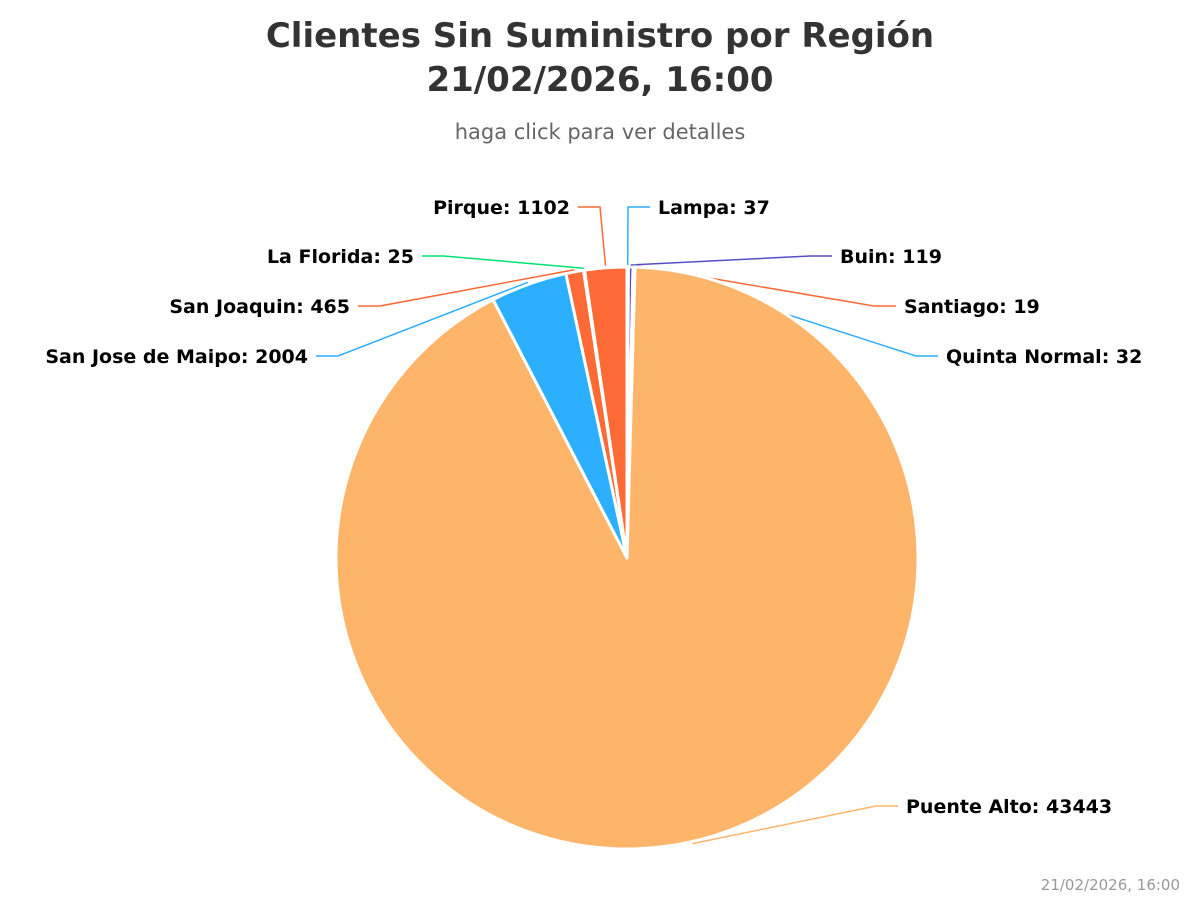  What do you see at coordinates (972, 307) in the screenshot?
I see `data-label-santiago: Santiago: 19` at bounding box center [972, 307].